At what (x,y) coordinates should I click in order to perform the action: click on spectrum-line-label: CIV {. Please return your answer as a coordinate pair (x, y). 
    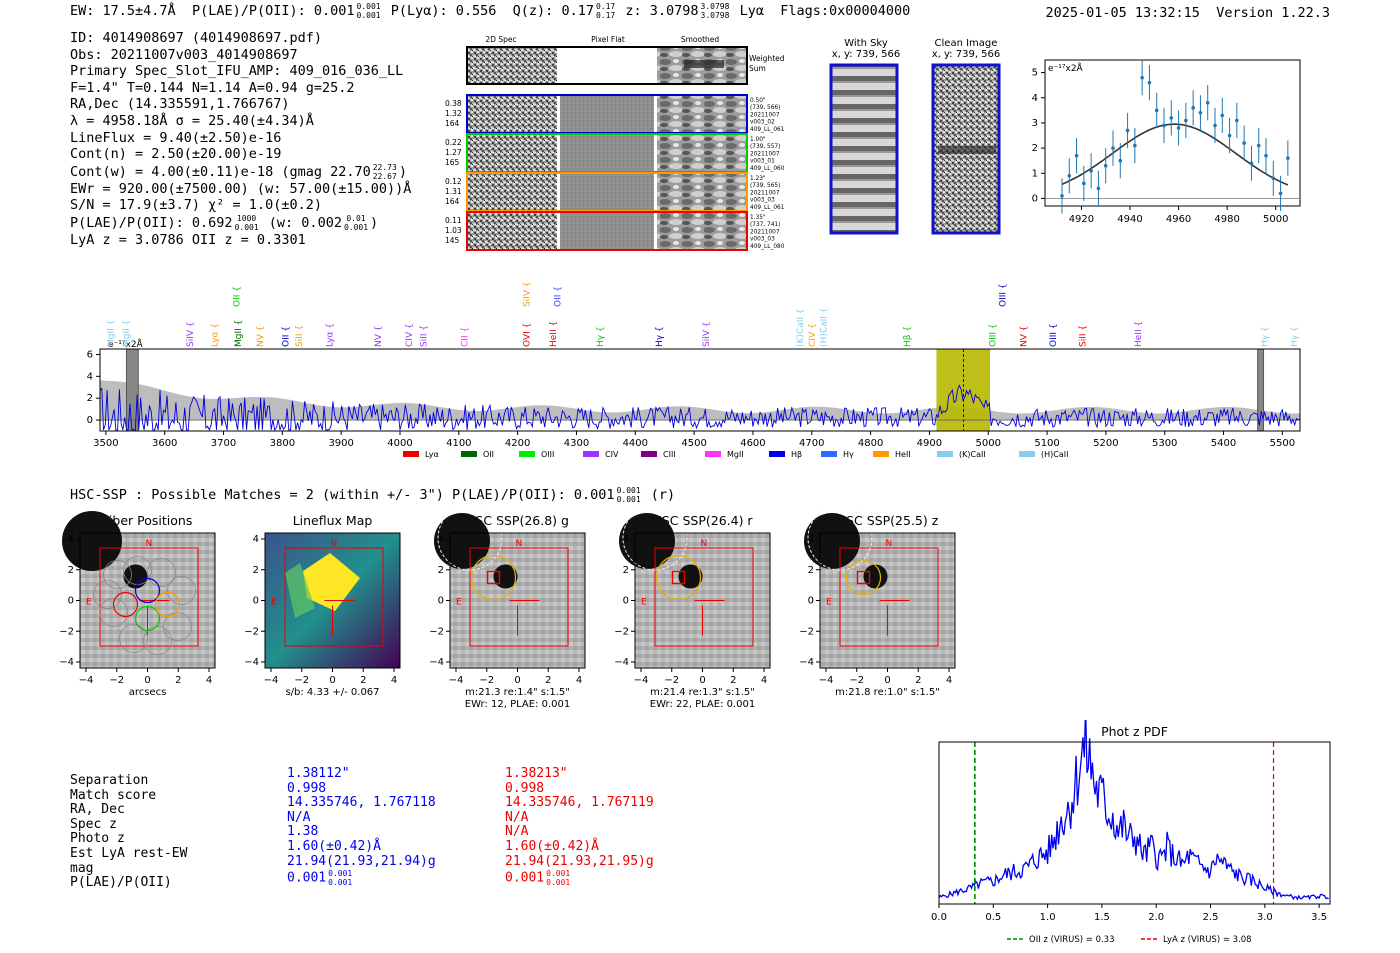
    Looking at the image, I should click on (813, 335).